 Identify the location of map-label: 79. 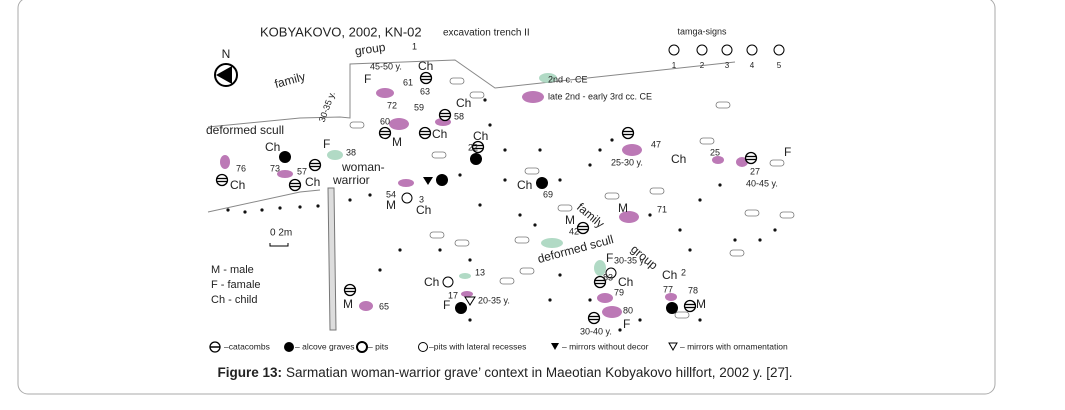
(619, 292).